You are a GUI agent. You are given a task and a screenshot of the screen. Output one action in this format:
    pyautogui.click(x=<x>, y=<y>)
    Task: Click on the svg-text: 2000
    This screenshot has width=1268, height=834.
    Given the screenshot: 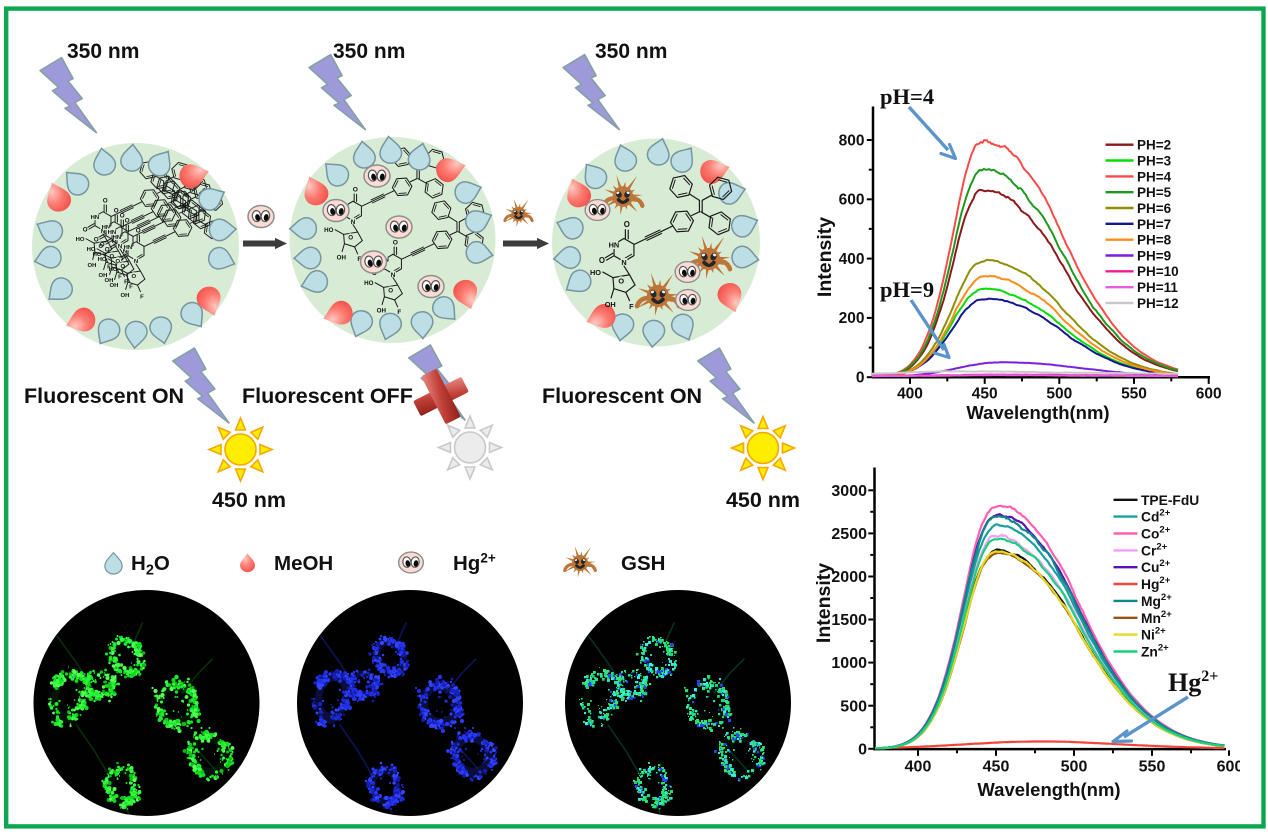 What is the action you would take?
    pyautogui.click(x=849, y=577)
    